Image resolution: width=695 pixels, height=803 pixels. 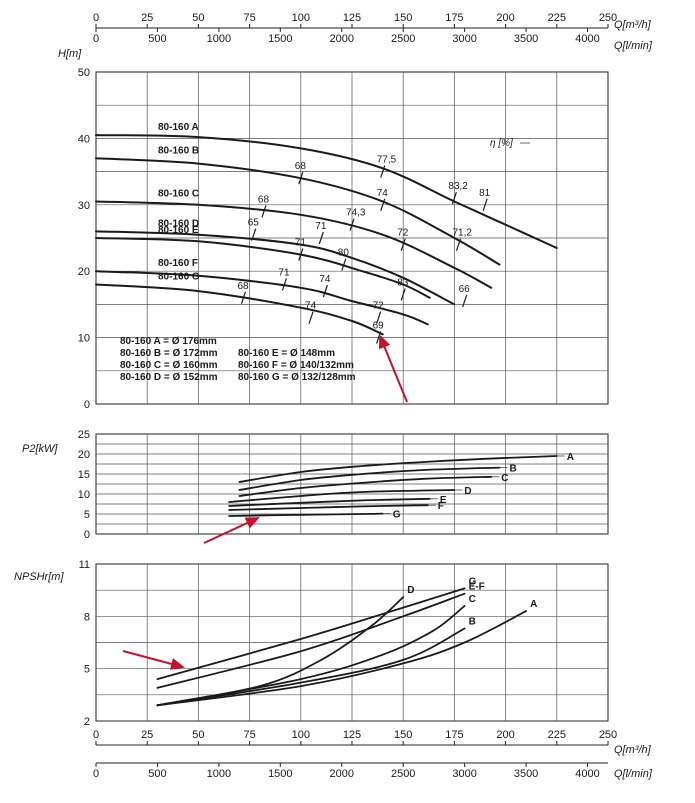 I want to click on power-curves, so click(x=393, y=486).